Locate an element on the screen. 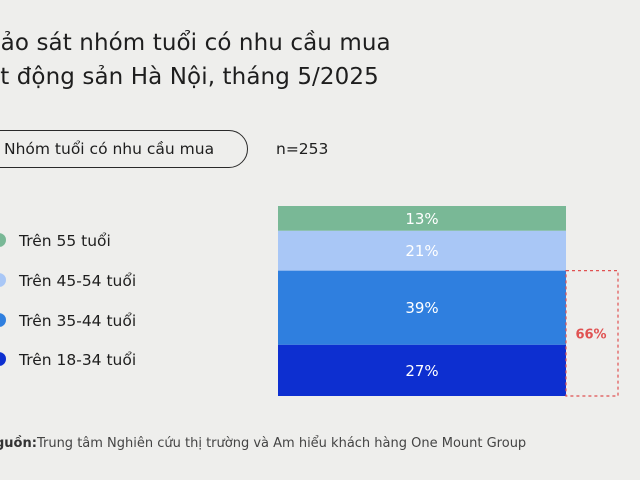 This screenshot has height=480, width=640. legend-item-tr-n-45-54-tu-i: Trên 45-54 tuổi is located at coordinates (68, 281).